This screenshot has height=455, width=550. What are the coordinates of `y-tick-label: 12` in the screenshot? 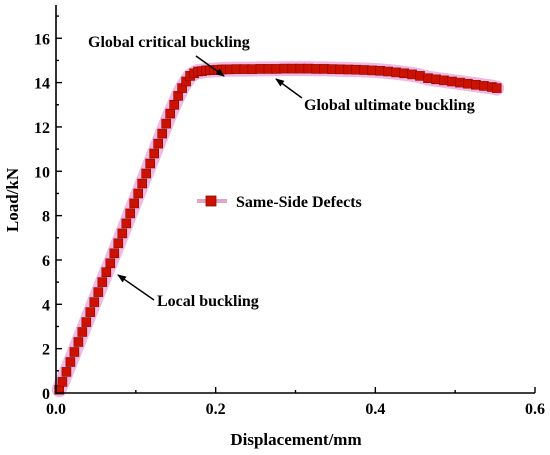 It's located at (42, 128).